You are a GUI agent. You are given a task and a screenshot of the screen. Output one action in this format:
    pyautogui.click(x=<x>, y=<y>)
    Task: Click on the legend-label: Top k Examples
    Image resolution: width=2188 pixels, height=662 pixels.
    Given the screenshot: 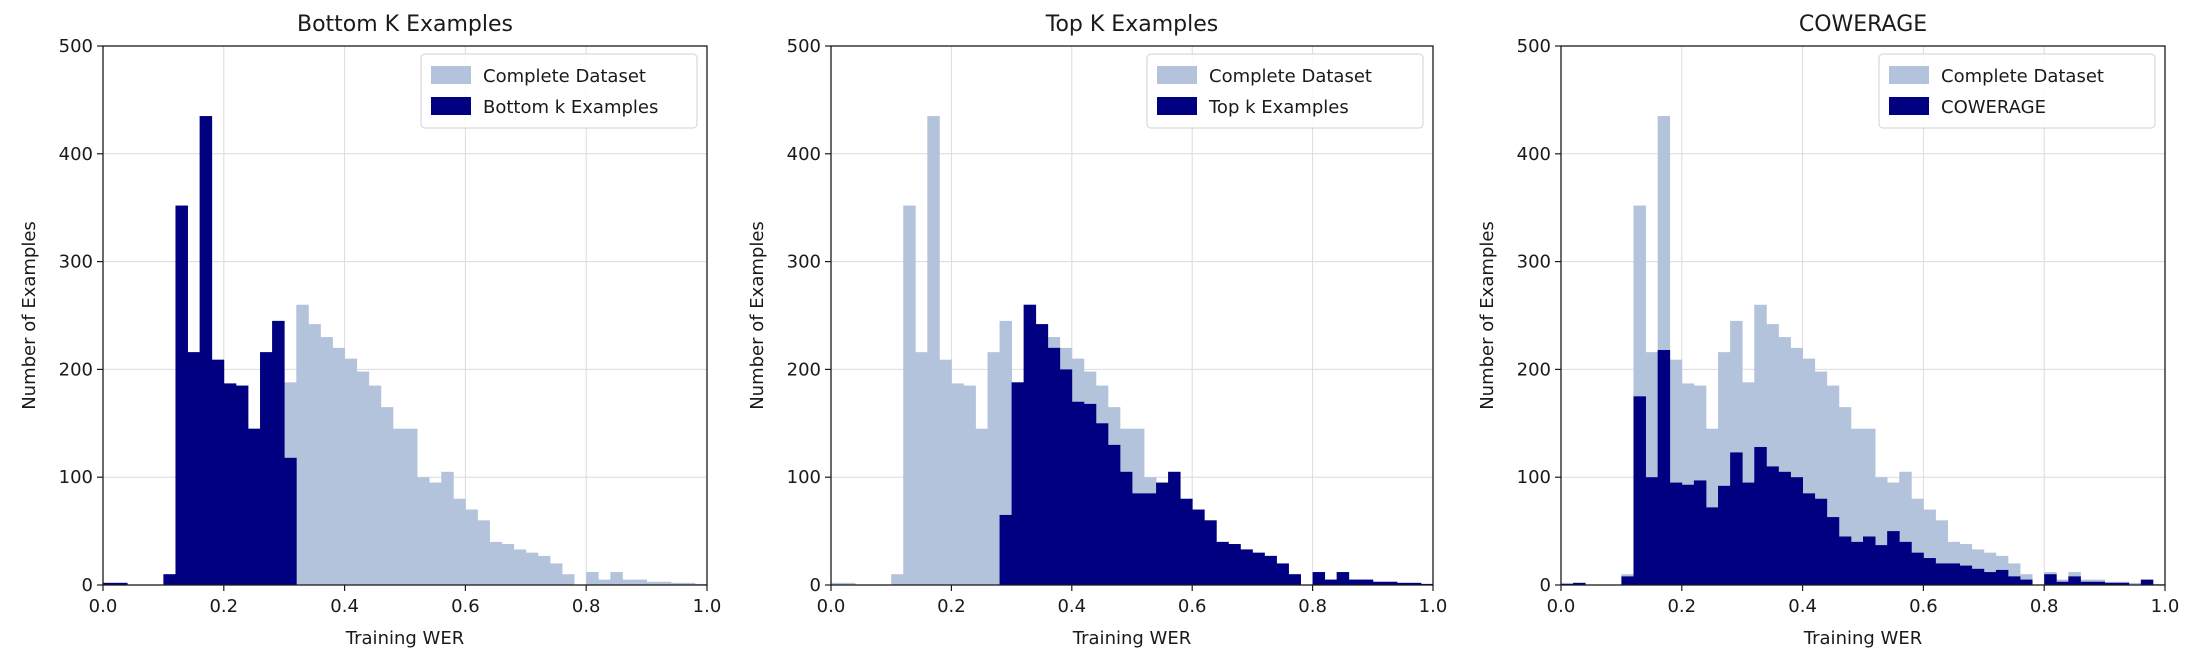 What is the action you would take?
    pyautogui.click(x=1278, y=107)
    